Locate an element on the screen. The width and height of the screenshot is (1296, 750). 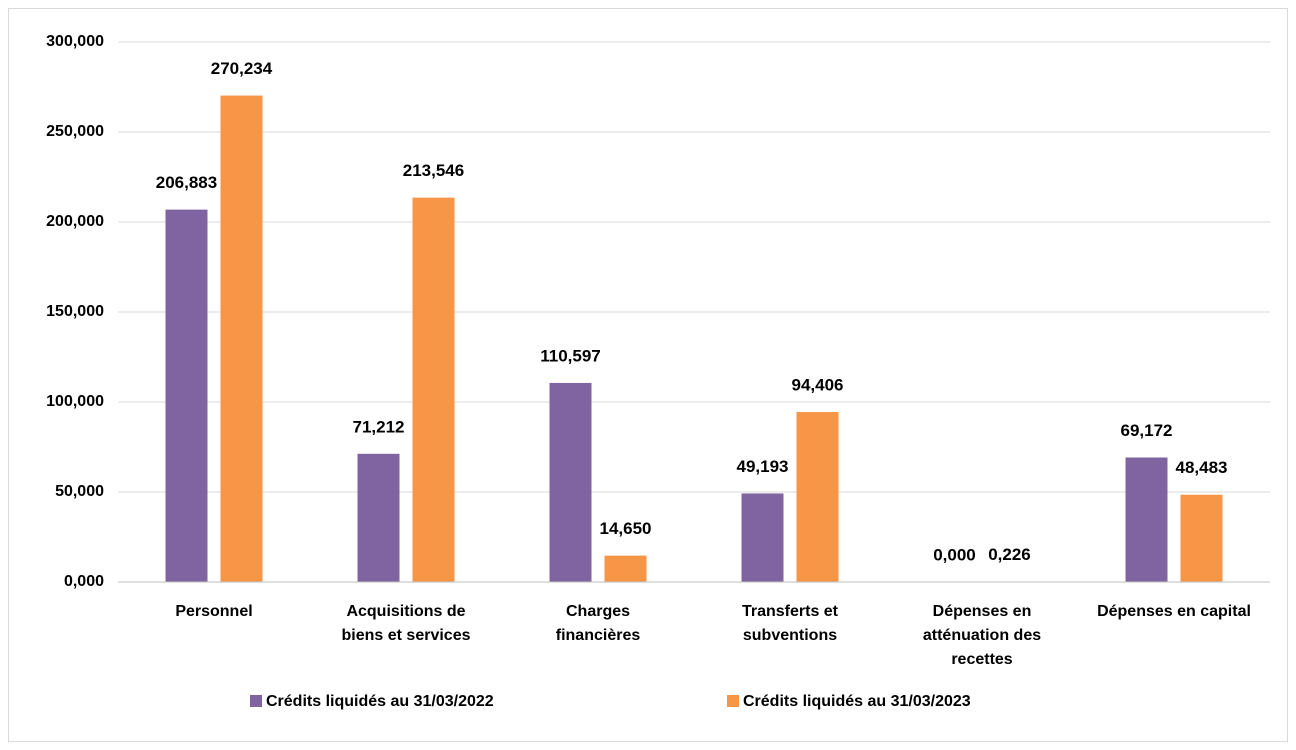
x-tick-label: Transferts et subventions is located at coordinates (790, 623).